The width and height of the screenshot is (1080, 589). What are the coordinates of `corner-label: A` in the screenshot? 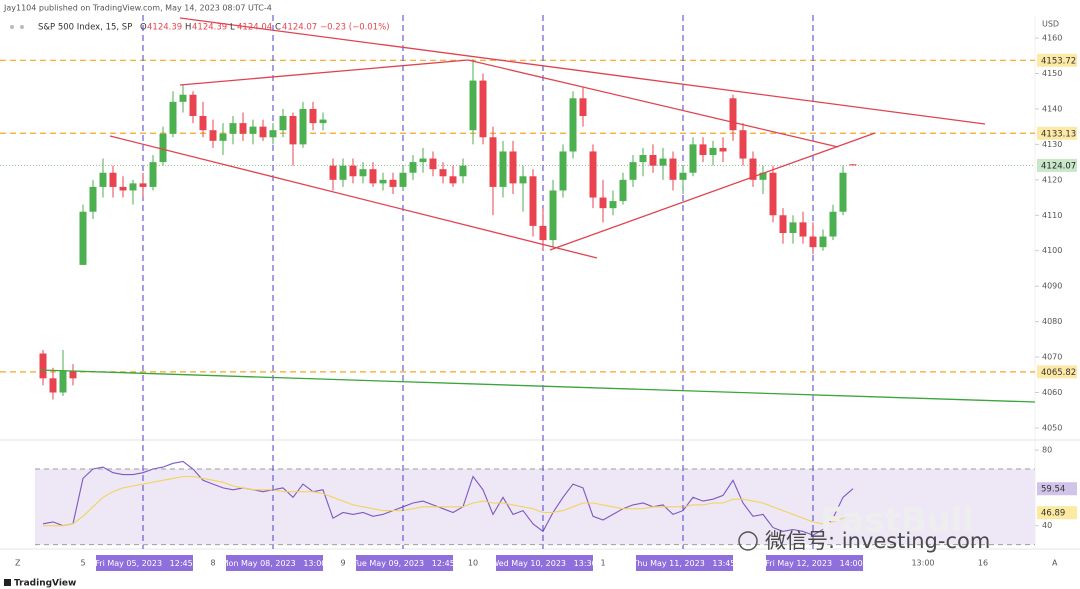 It's located at (1055, 563).